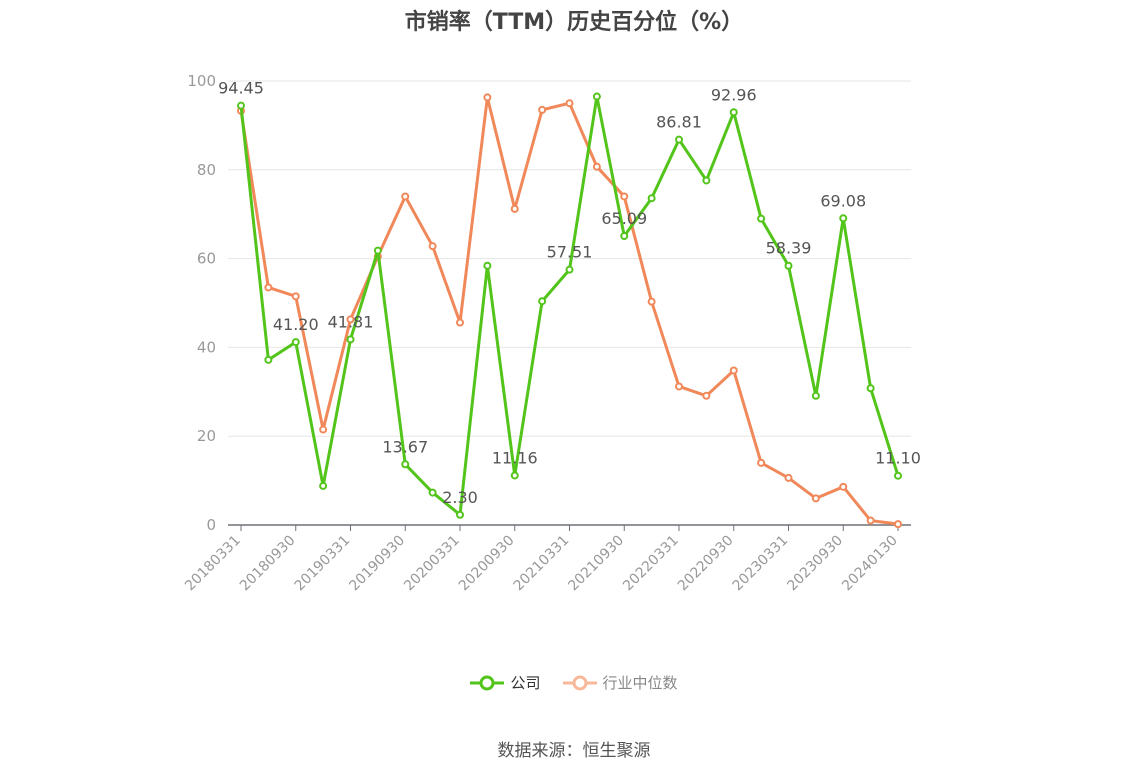 Image resolution: width=1148 pixels, height=776 pixels. Describe the element at coordinates (898, 458) in the screenshot. I see `data-label-20240130: 11.10` at that location.